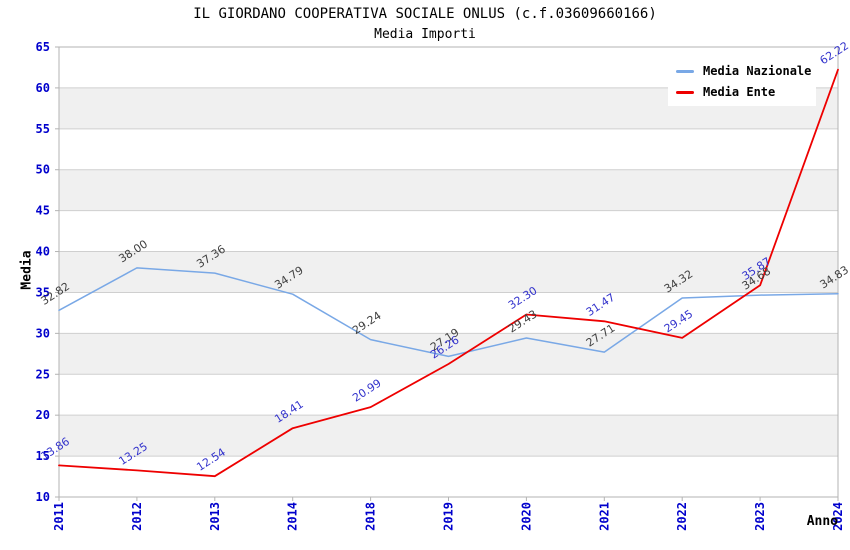  What do you see at coordinates (43, 211) in the screenshot?
I see `y-tick-label: 45` at bounding box center [43, 211].